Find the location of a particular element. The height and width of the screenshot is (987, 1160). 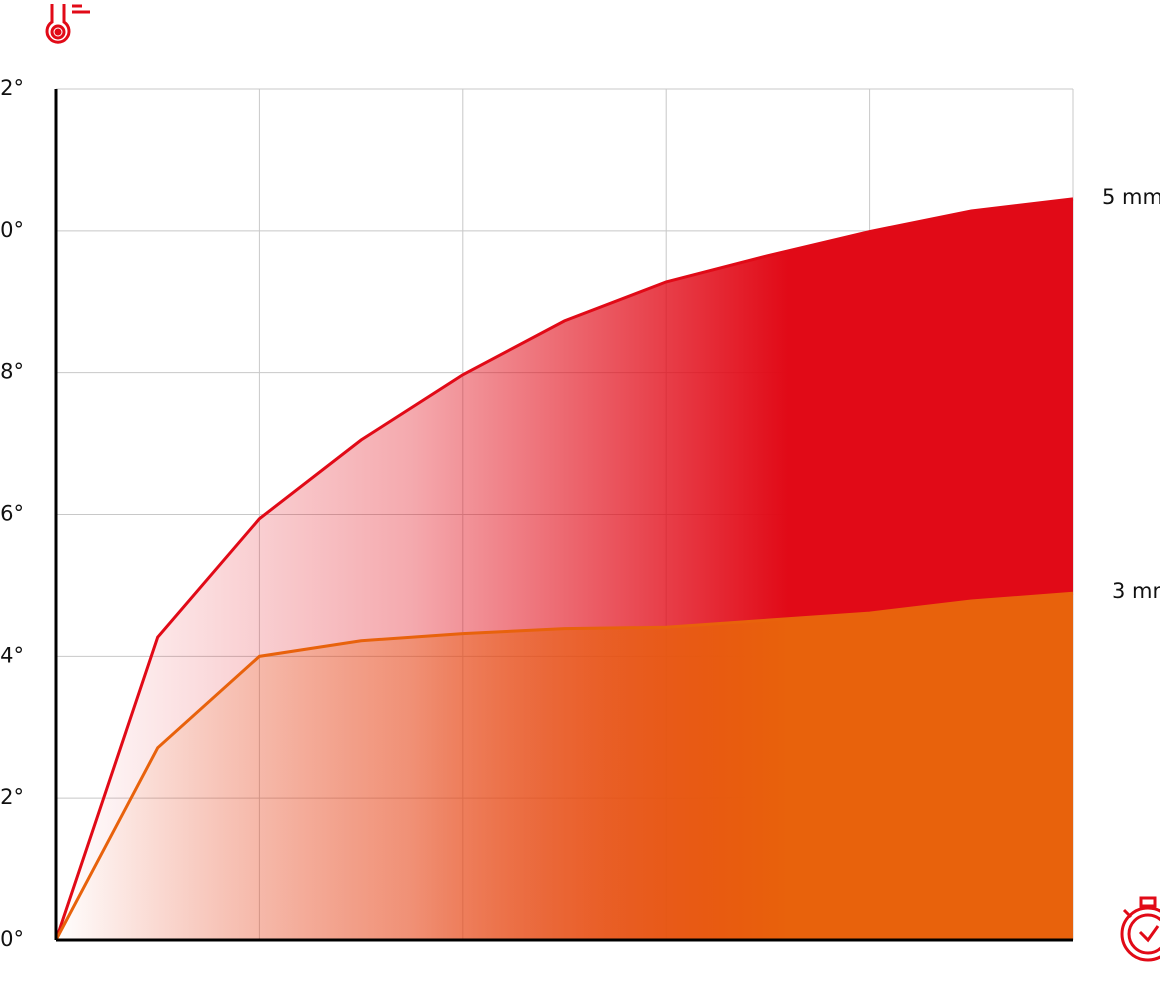

y-tick-label: 12° is located at coordinates (12, 88).